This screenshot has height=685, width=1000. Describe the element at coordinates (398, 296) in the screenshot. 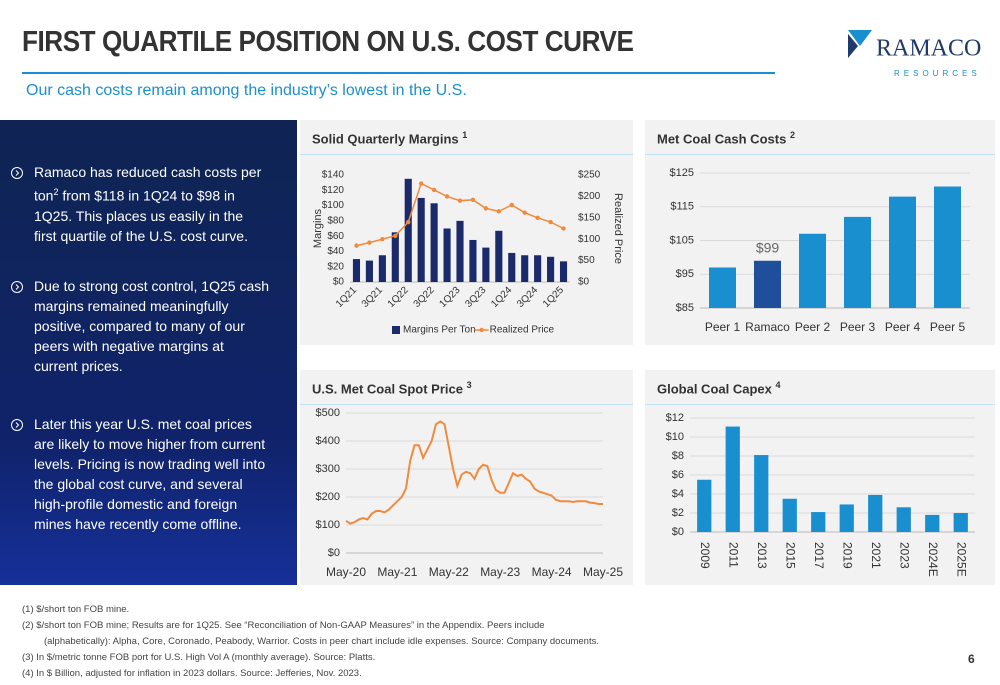

I see `x-tick-label: 1Q22` at that location.